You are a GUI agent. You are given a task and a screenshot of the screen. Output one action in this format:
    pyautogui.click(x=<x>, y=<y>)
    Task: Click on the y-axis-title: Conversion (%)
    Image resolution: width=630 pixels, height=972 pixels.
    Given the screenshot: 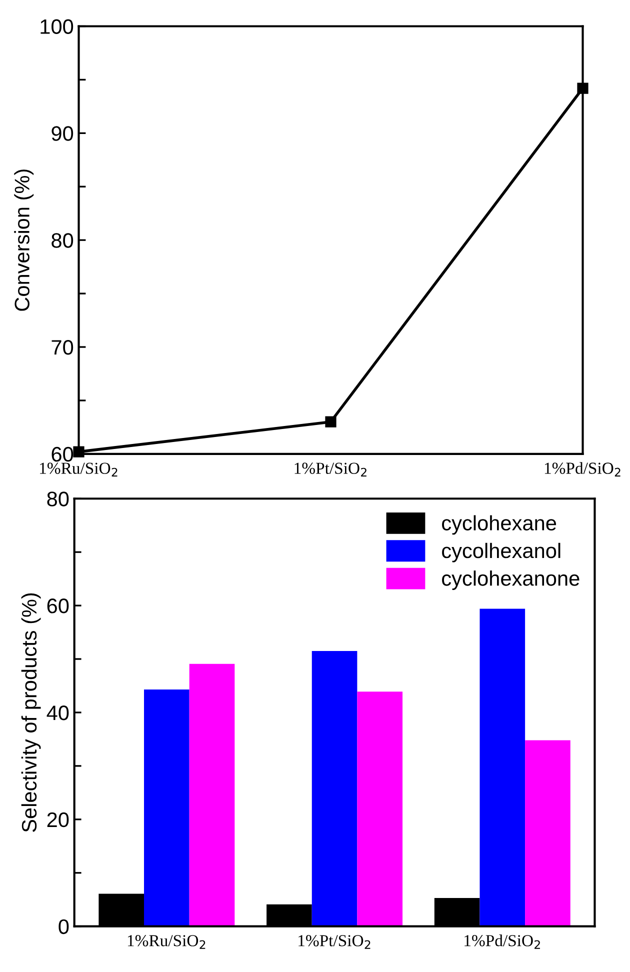 What is the action you would take?
    pyautogui.click(x=24, y=240)
    